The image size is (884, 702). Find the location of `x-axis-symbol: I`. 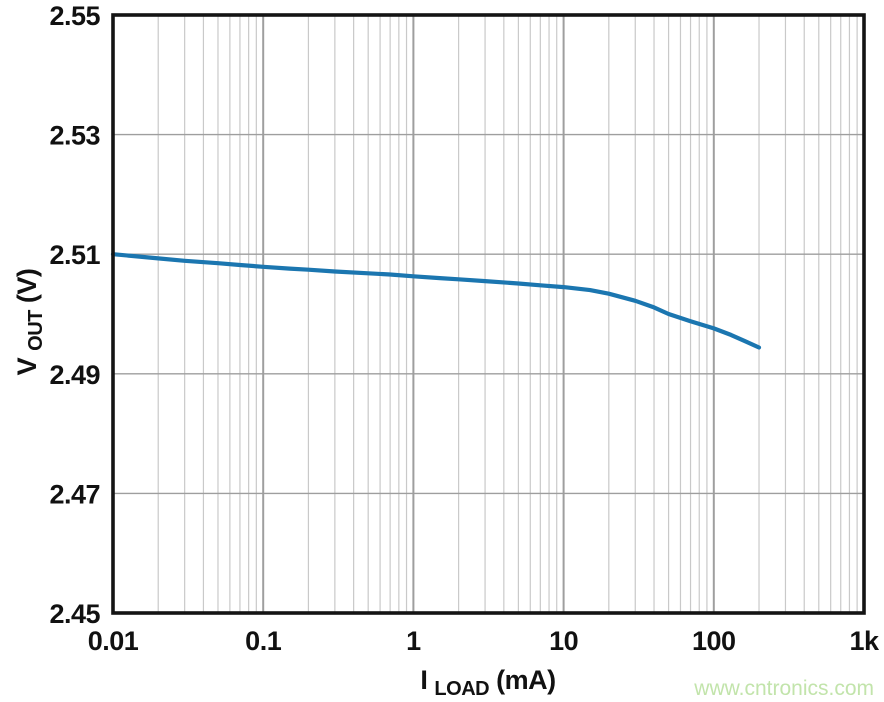

x-axis-symbol: I is located at coordinates (423, 680).